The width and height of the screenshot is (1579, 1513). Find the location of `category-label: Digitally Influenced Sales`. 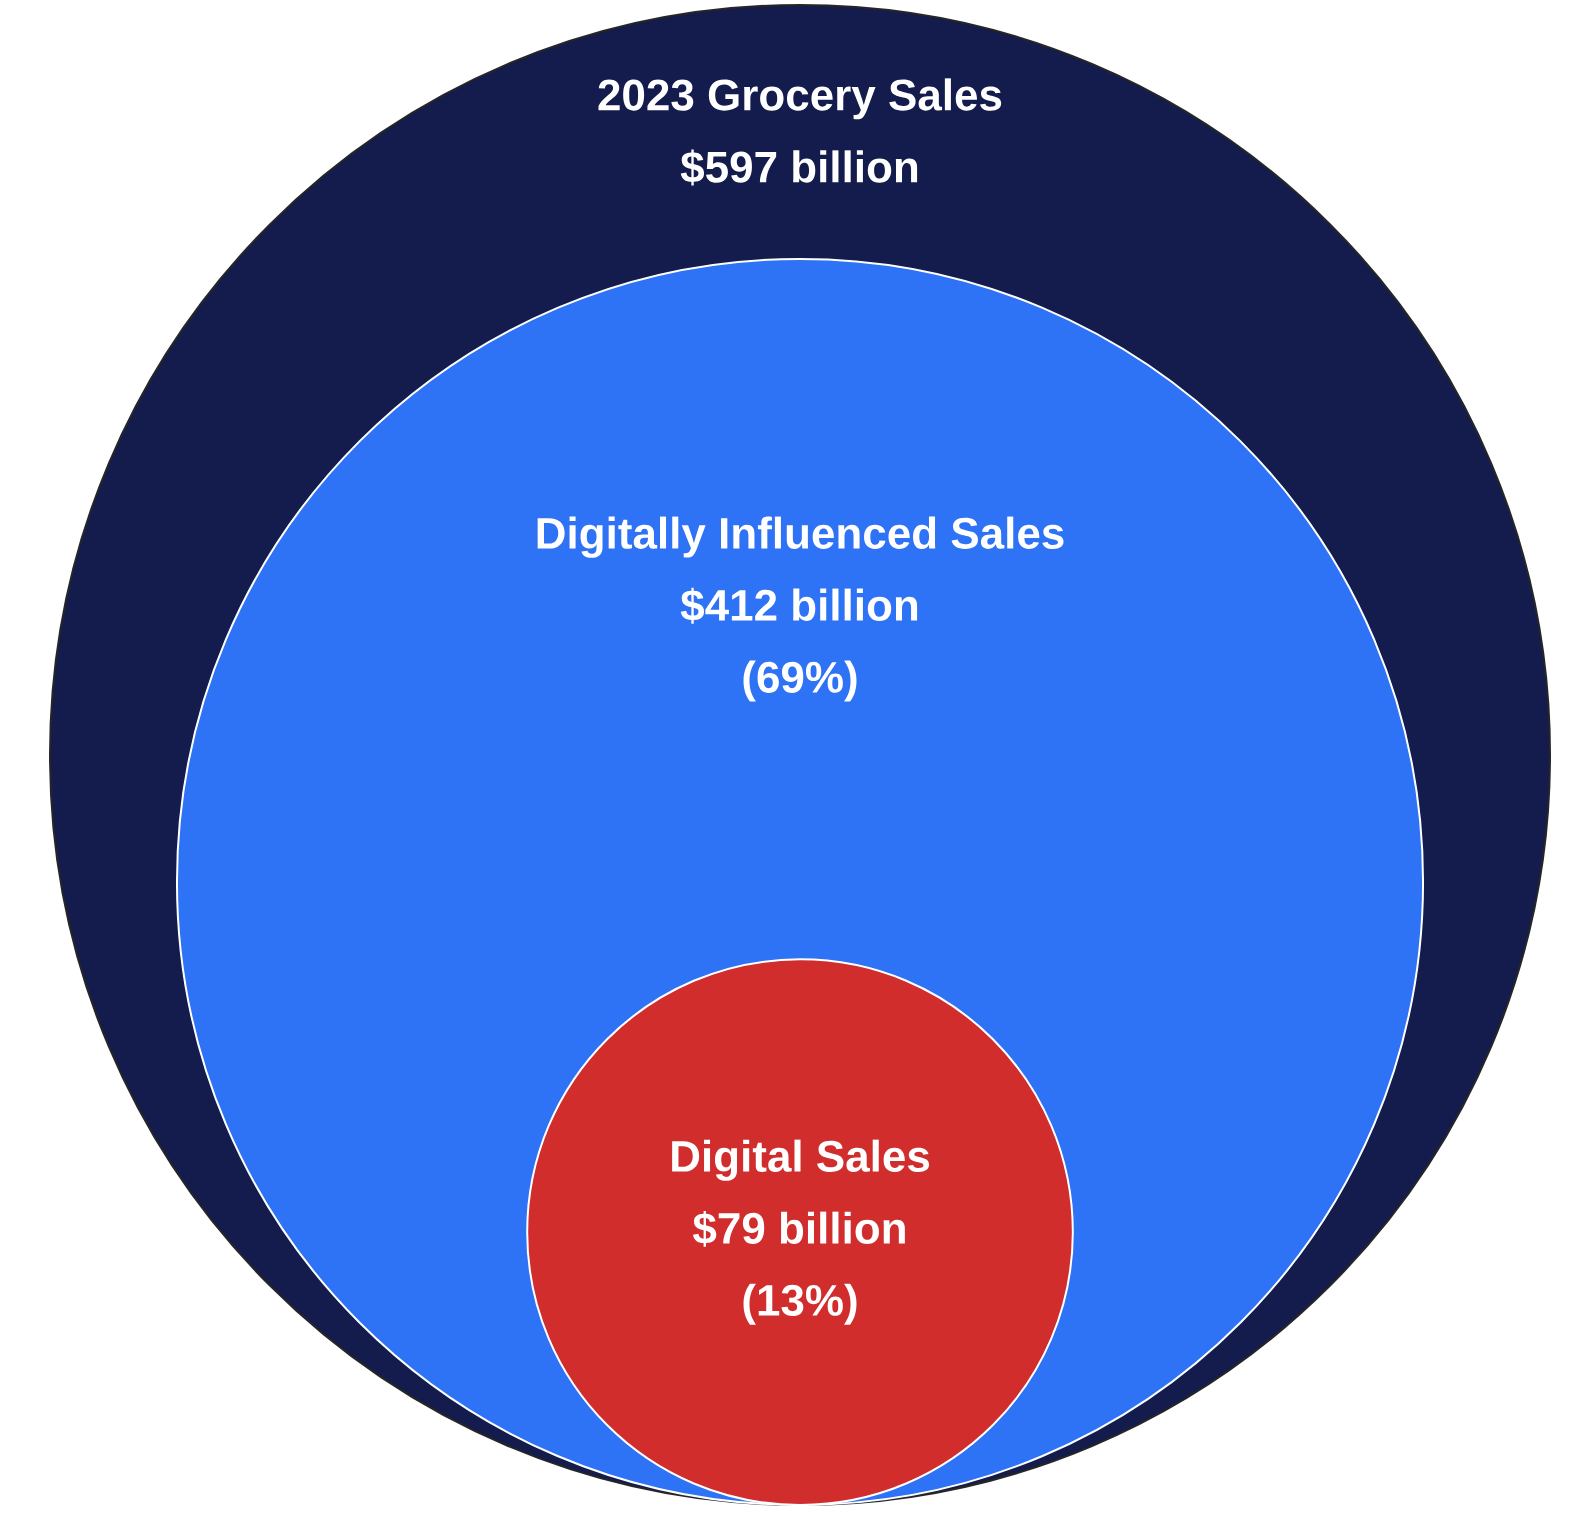

category-label: Digitally Influenced Sales is located at coordinates (800, 537).